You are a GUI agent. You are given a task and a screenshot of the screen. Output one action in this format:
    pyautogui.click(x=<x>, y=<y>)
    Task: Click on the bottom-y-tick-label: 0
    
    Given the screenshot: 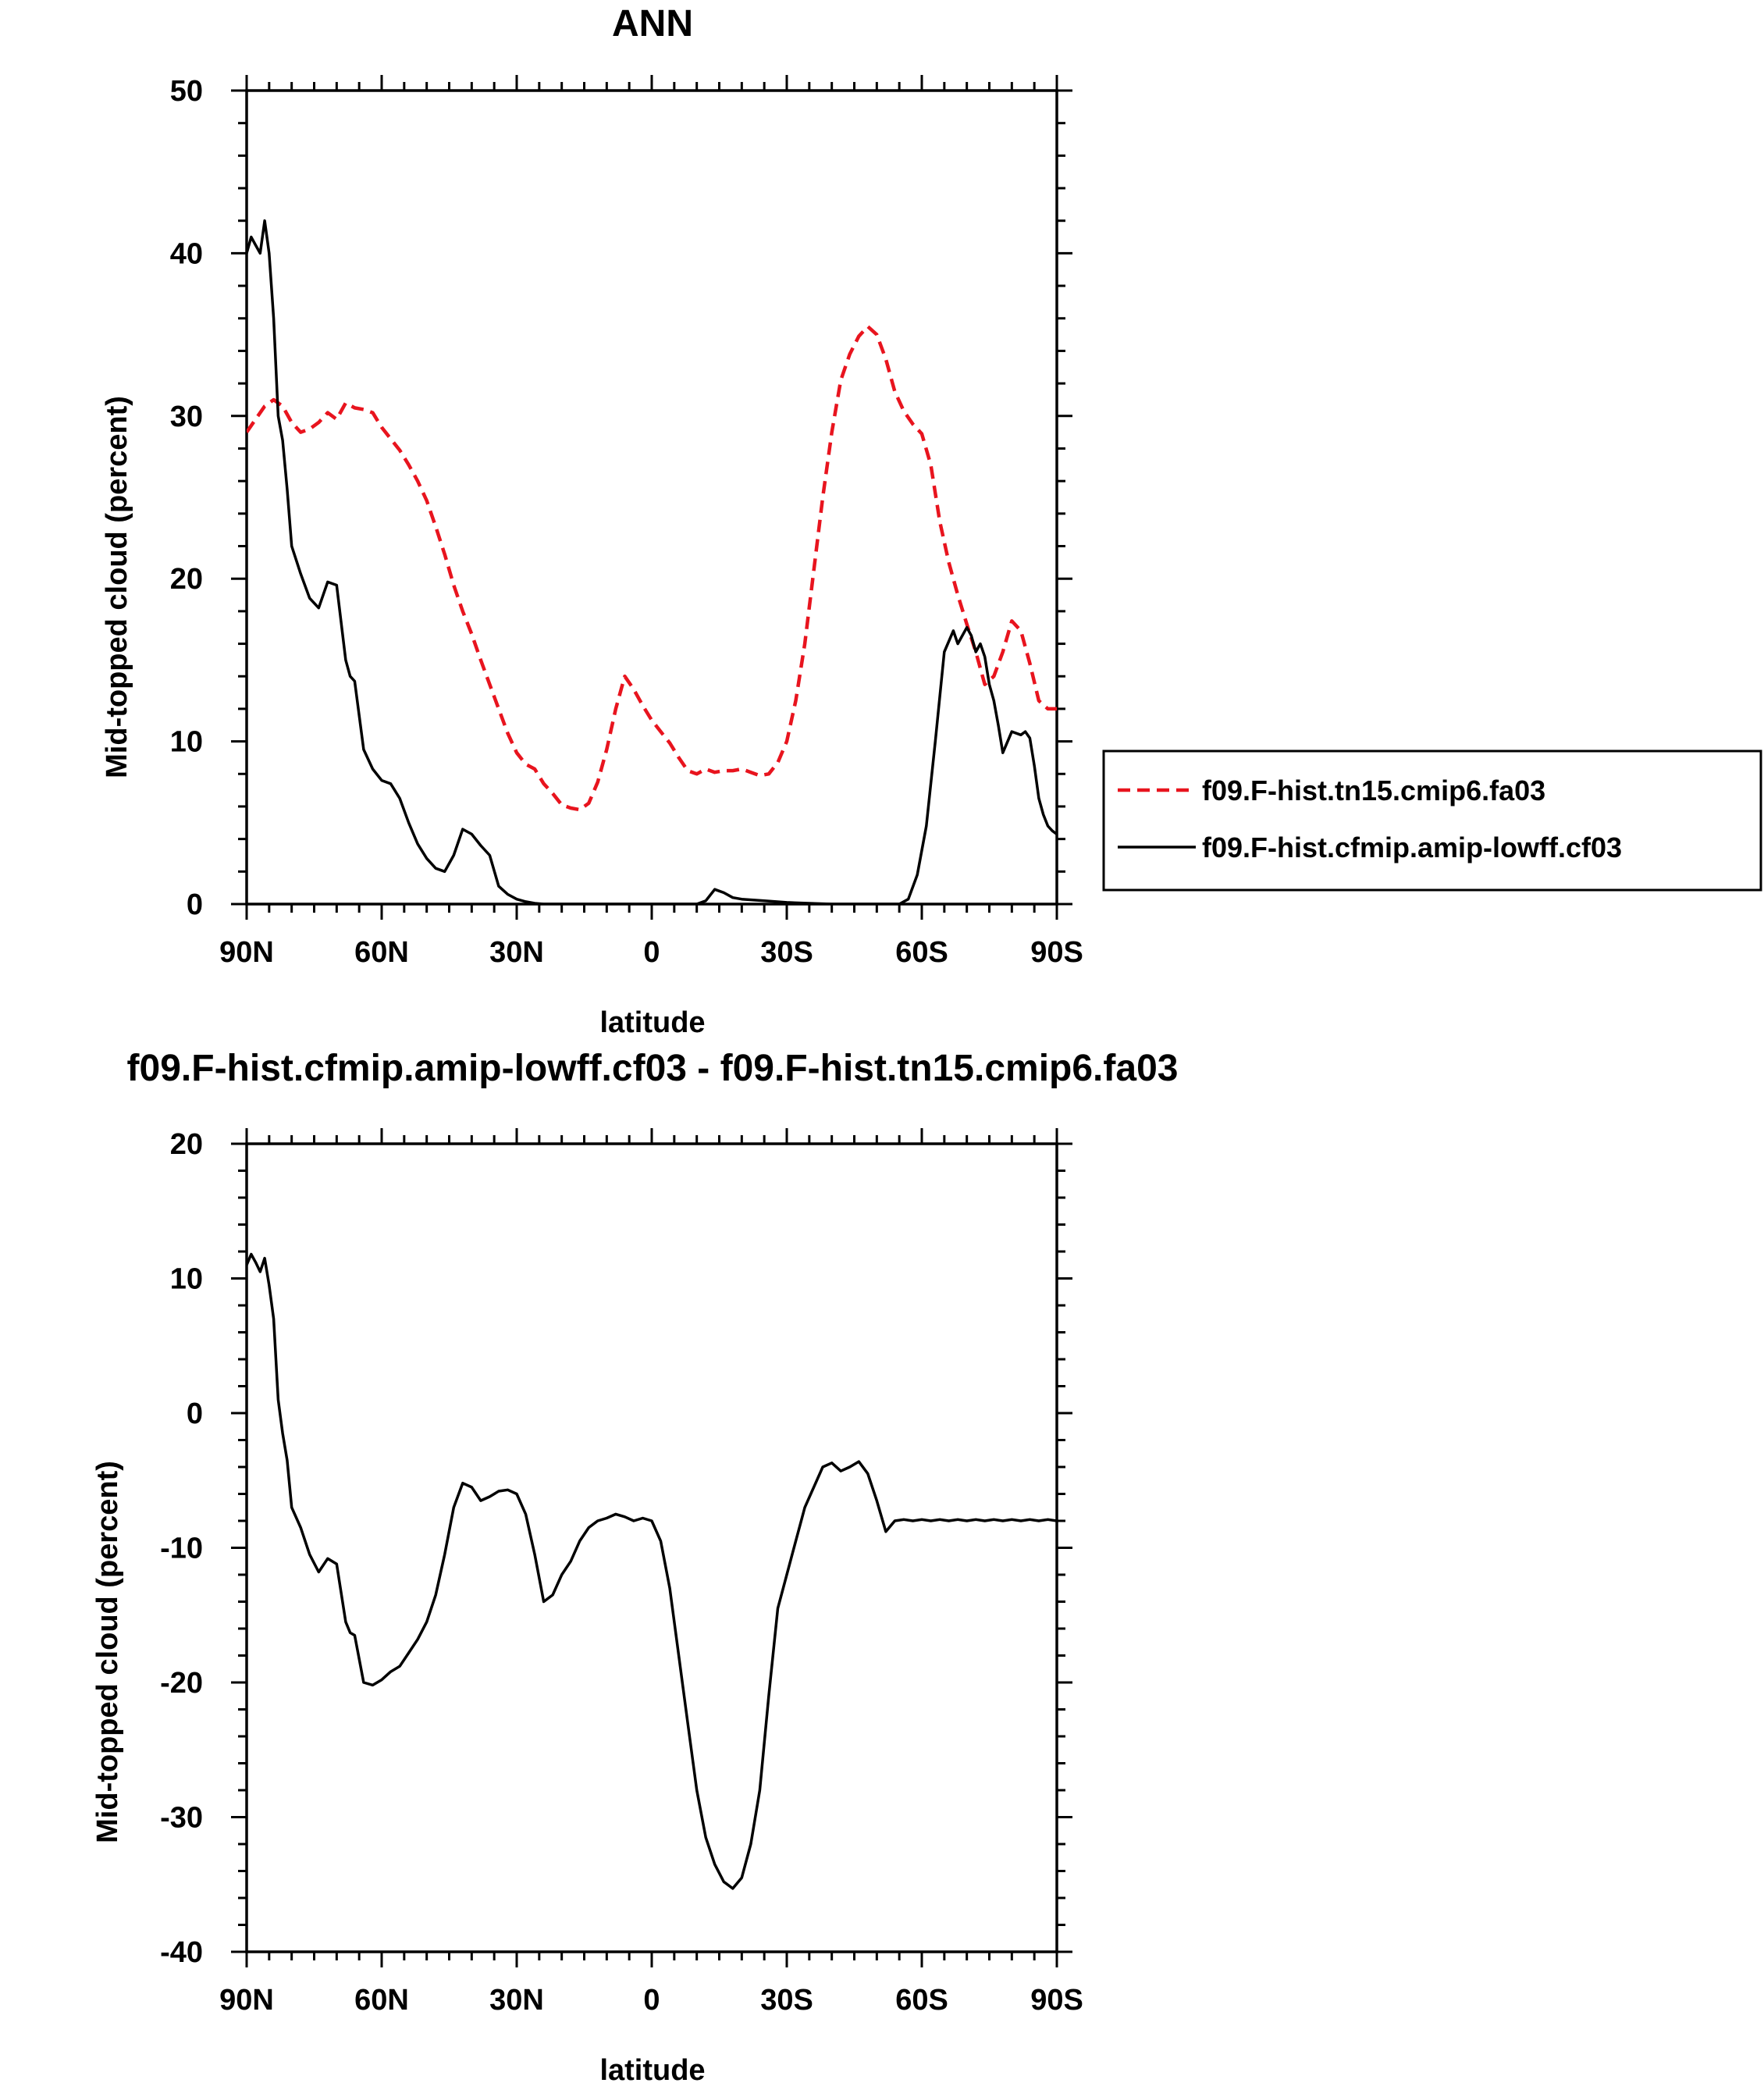 What is the action you would take?
    pyautogui.click(x=195, y=1413)
    